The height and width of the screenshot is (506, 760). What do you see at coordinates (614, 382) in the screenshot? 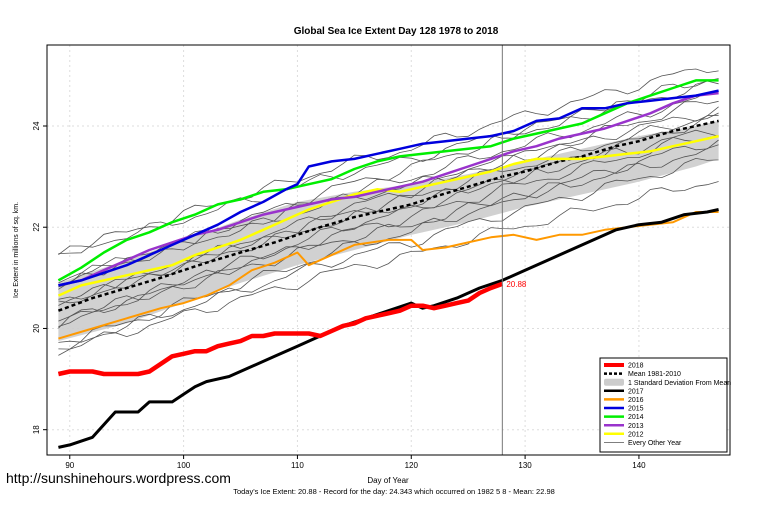
I see `legend-swatch` at bounding box center [614, 382].